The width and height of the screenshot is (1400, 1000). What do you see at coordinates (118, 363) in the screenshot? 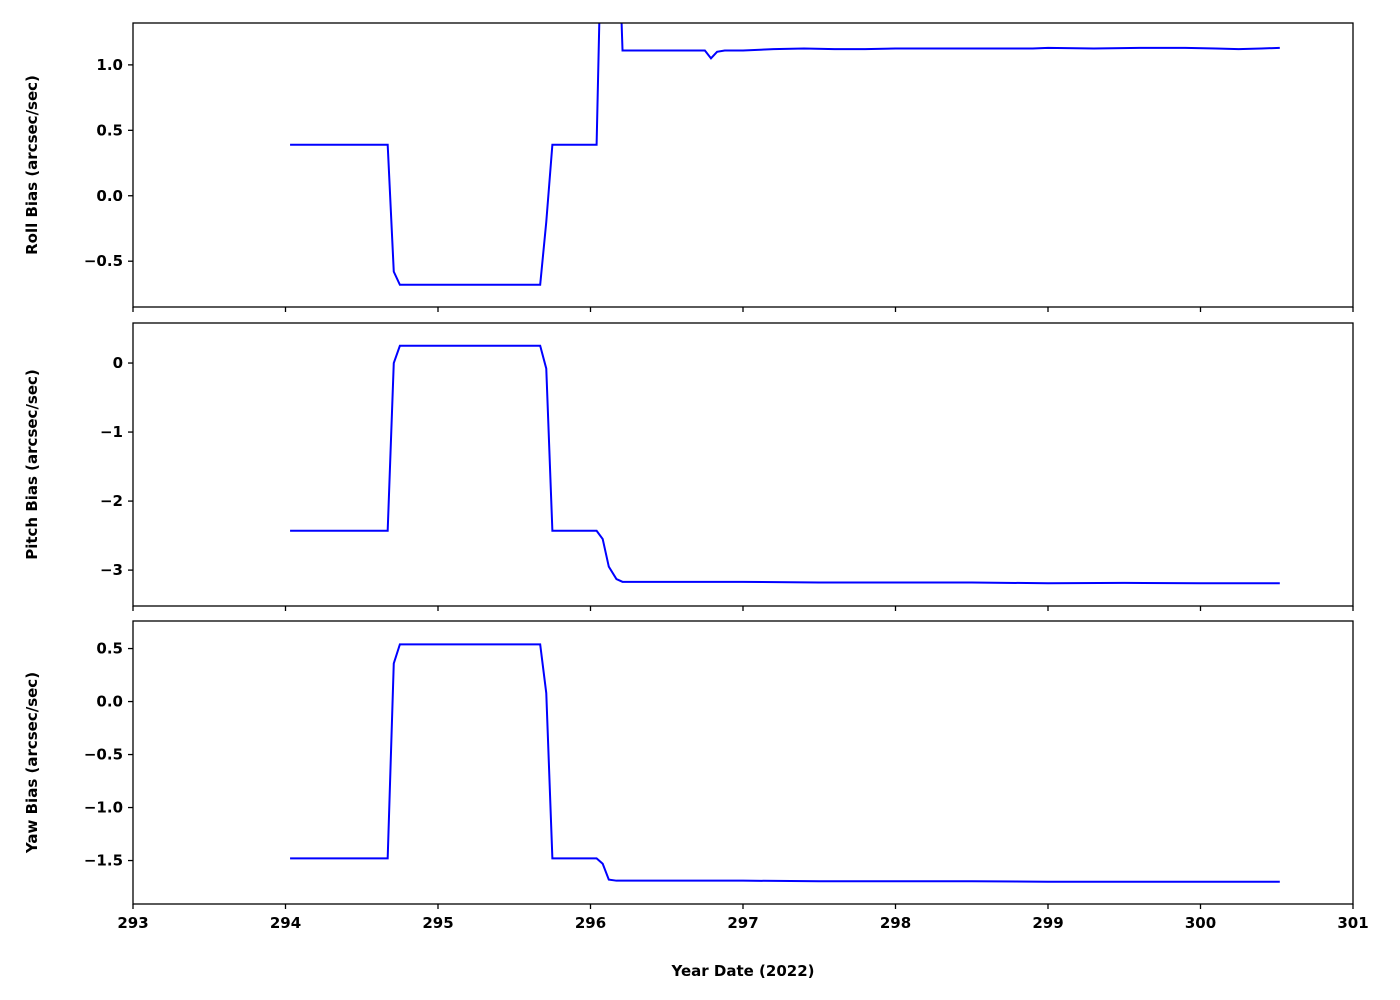
I see `y-tick-label: 0` at bounding box center [118, 363].